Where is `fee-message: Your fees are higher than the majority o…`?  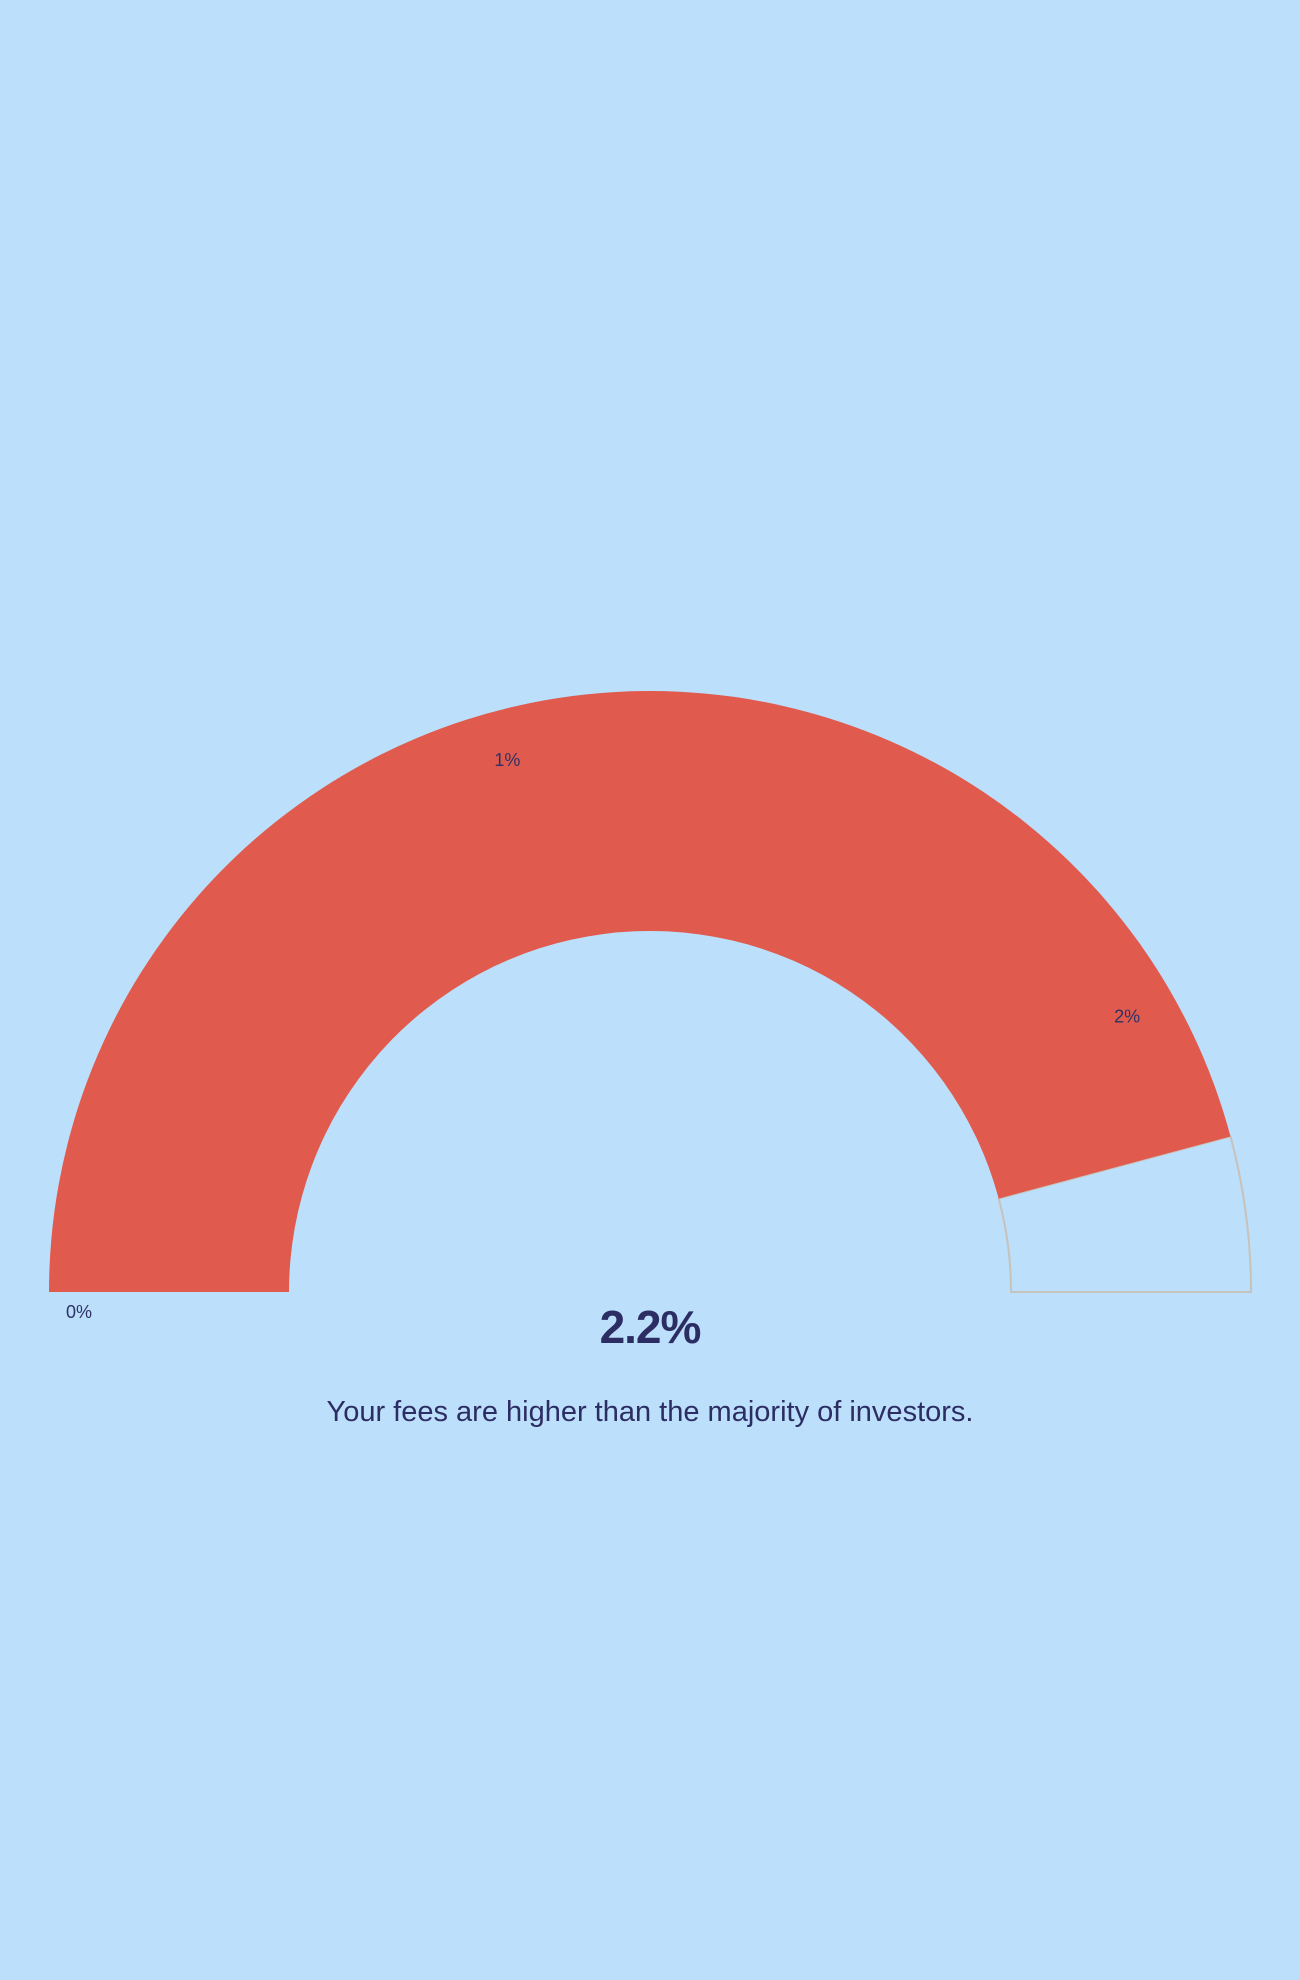 fee-message: Your fees are higher than the majority o… is located at coordinates (650, 1412).